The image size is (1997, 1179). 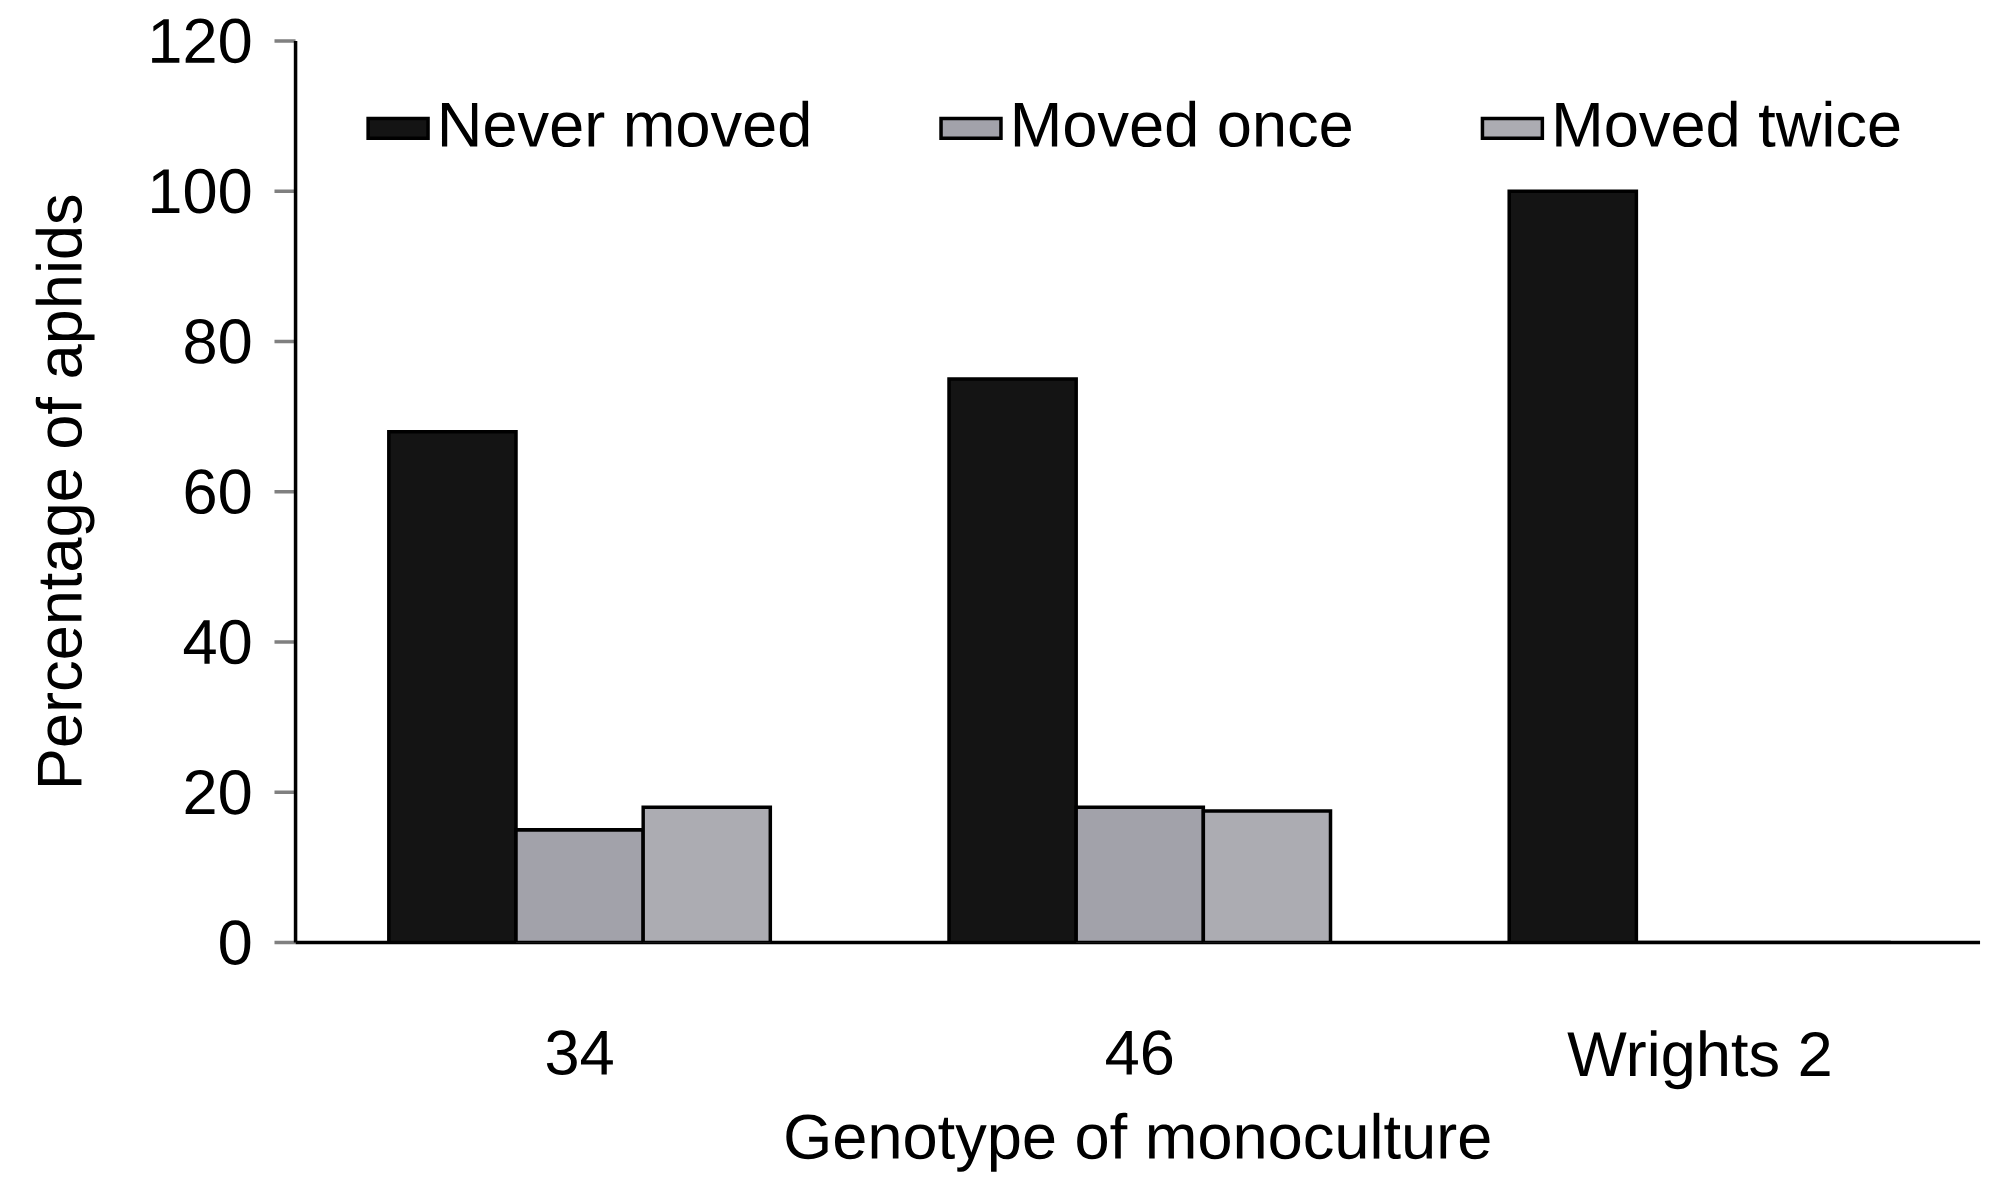 I want to click on y-tick-label: 80, so click(x=218, y=341).